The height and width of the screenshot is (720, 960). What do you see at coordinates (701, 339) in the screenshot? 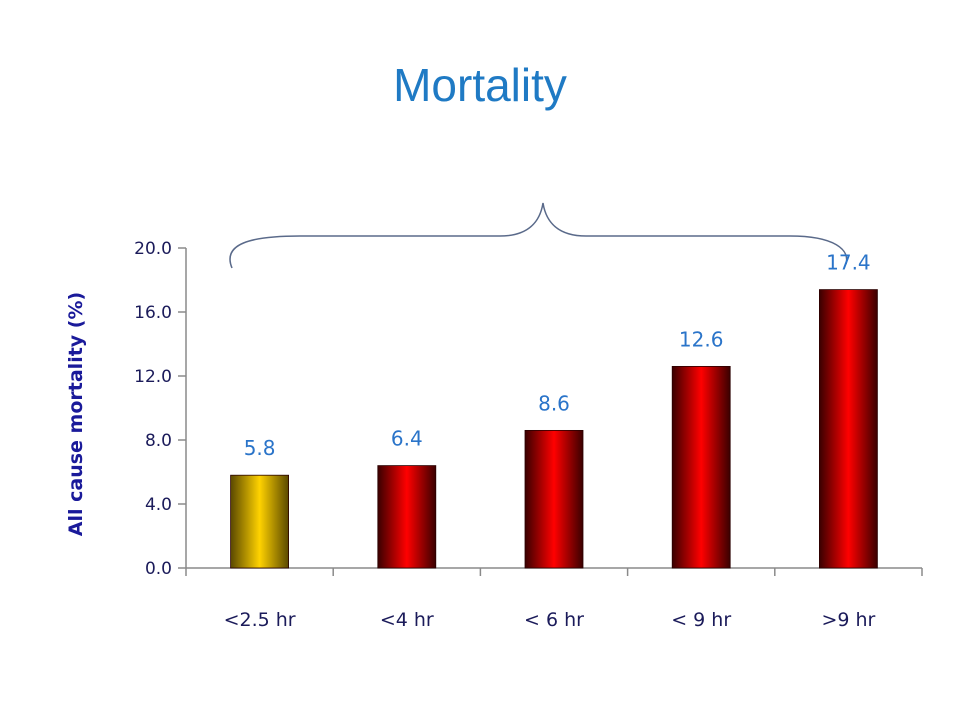
I see `data-label: 12.6` at bounding box center [701, 339].